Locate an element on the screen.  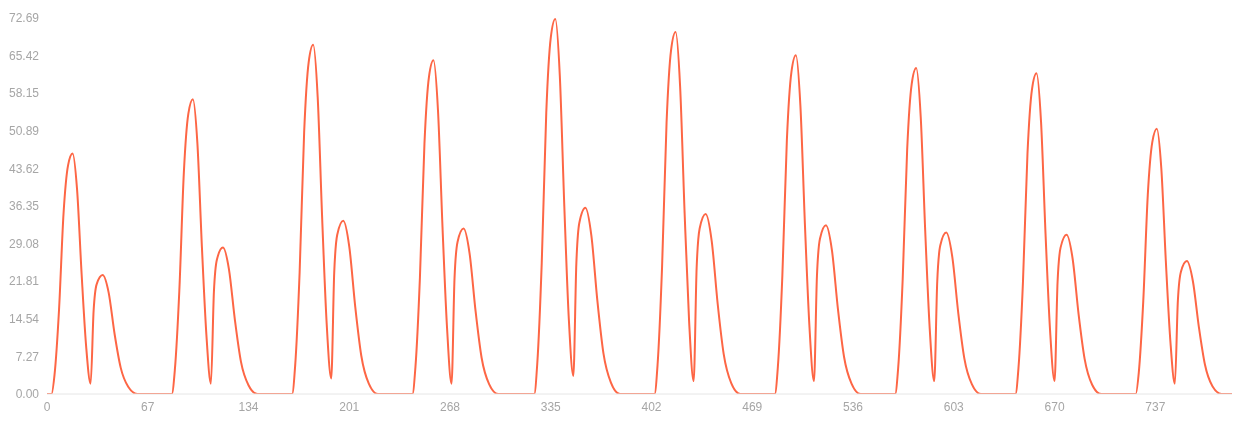
x-tick-label: 737 is located at coordinates (1155, 406).